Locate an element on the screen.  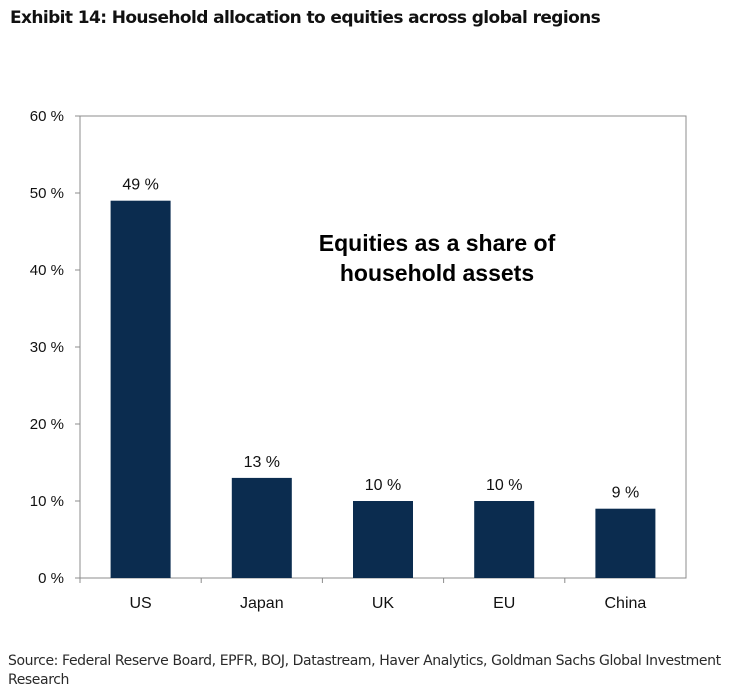
y-tick-label: 10 % is located at coordinates (47, 501).